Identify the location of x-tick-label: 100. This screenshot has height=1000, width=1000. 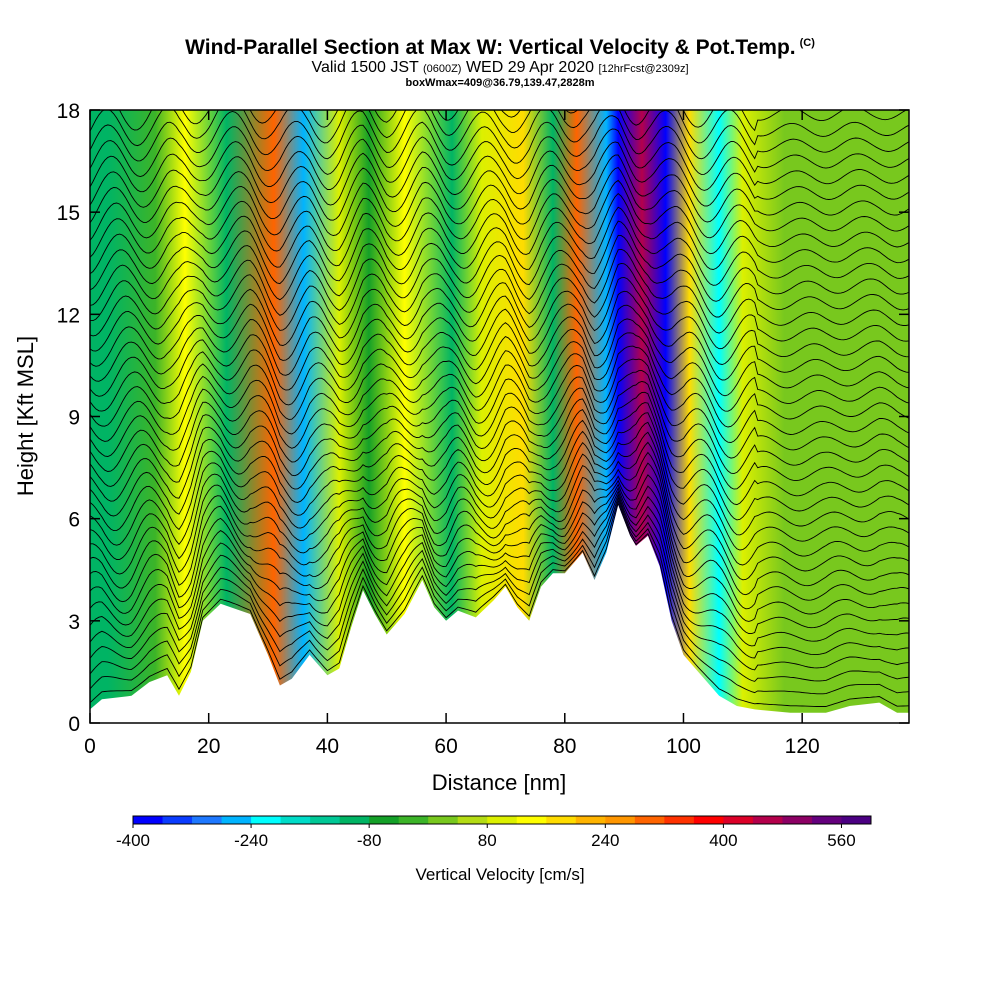
(683, 746).